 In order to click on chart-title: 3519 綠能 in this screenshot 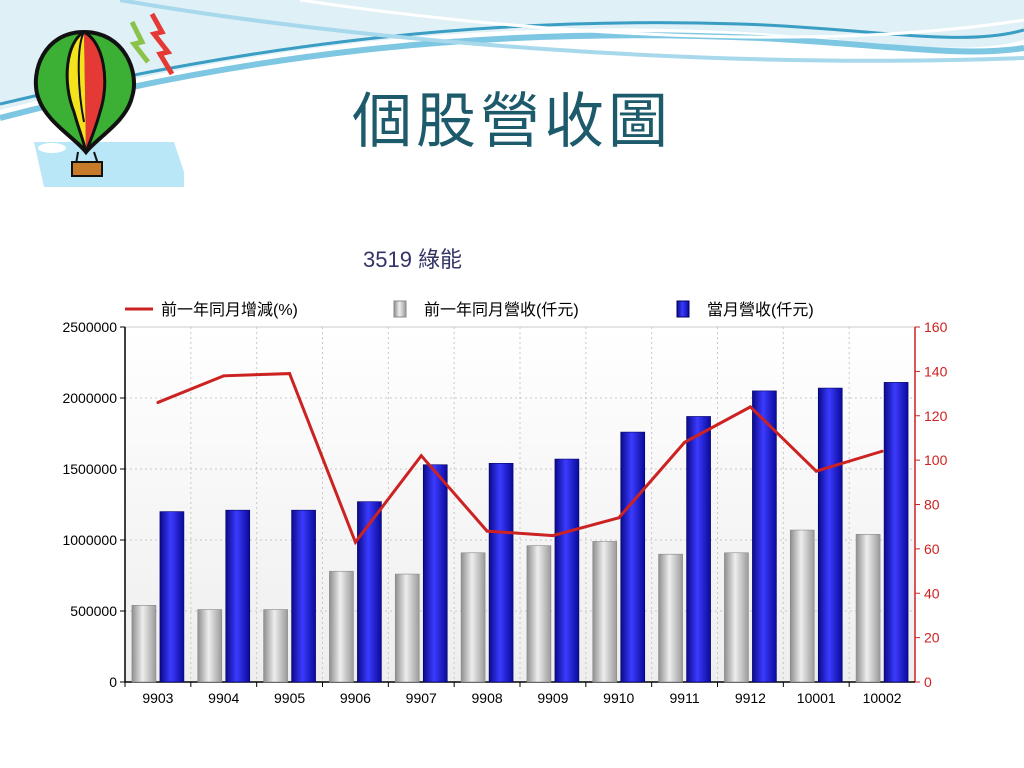, I will do `click(412, 259)`.